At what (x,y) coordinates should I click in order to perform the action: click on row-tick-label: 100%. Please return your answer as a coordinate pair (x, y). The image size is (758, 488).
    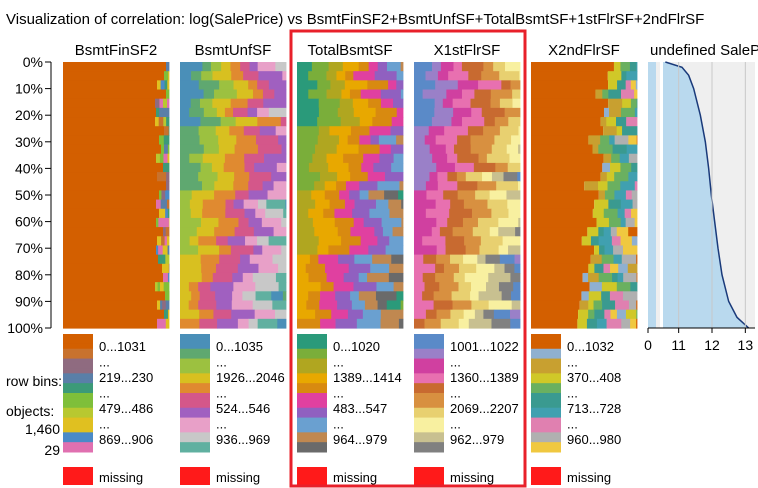
    Looking at the image, I should click on (25, 328).